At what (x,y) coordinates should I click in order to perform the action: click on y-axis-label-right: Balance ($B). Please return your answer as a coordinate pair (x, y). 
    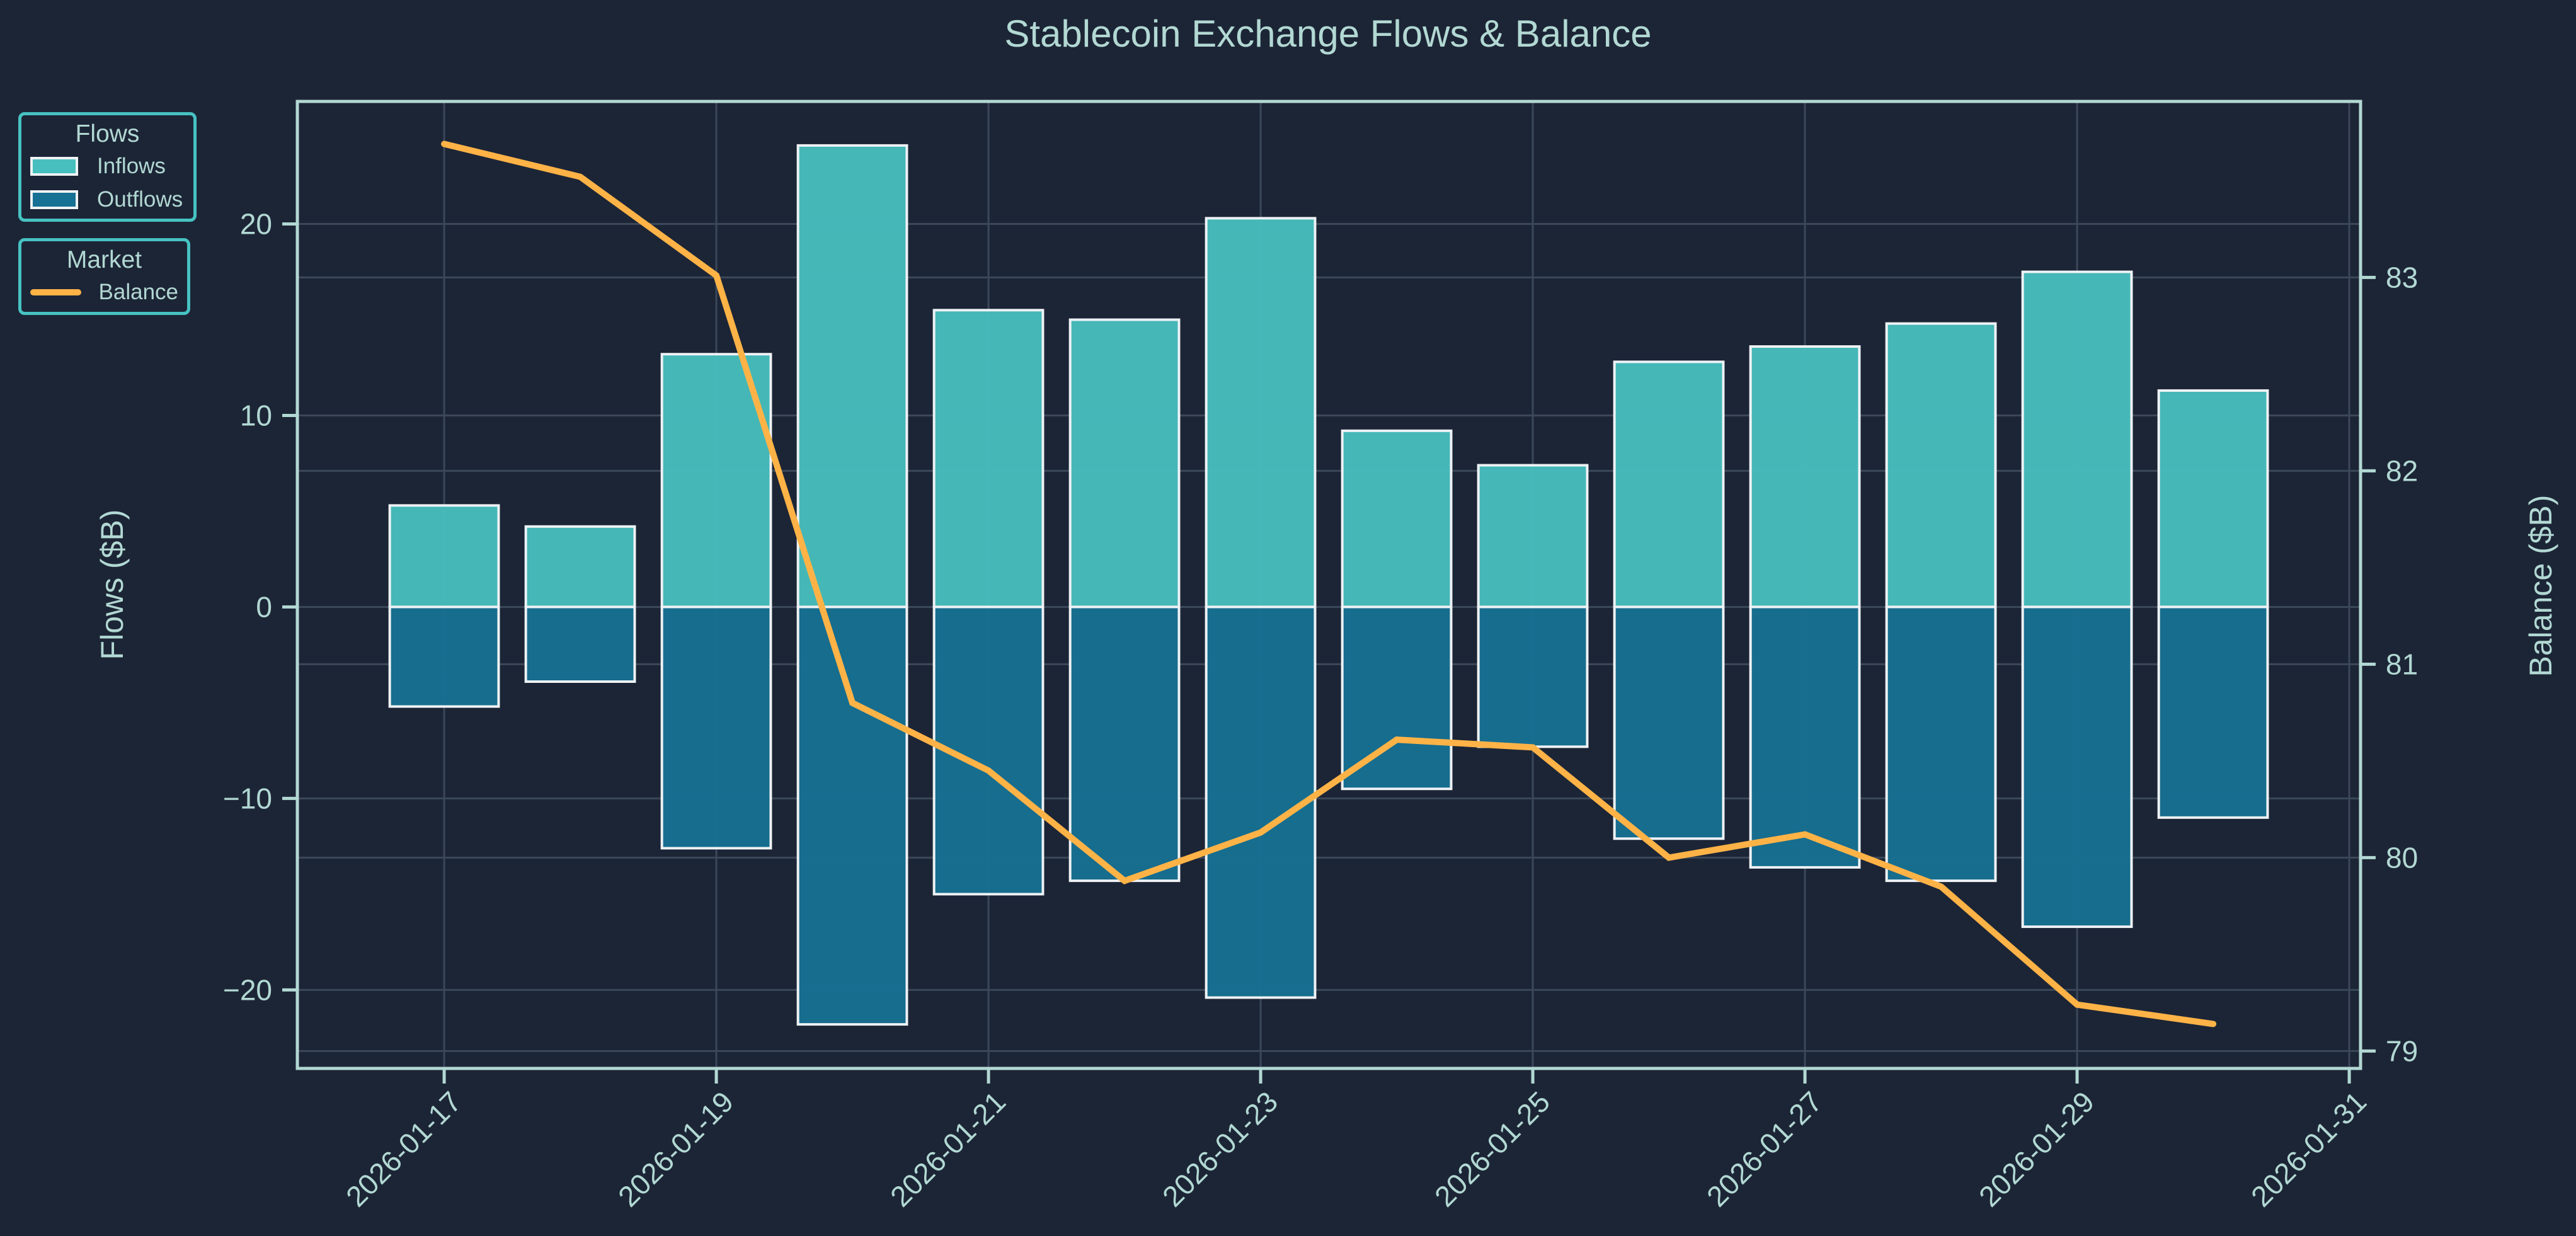
    Looking at the image, I should click on (2540, 586).